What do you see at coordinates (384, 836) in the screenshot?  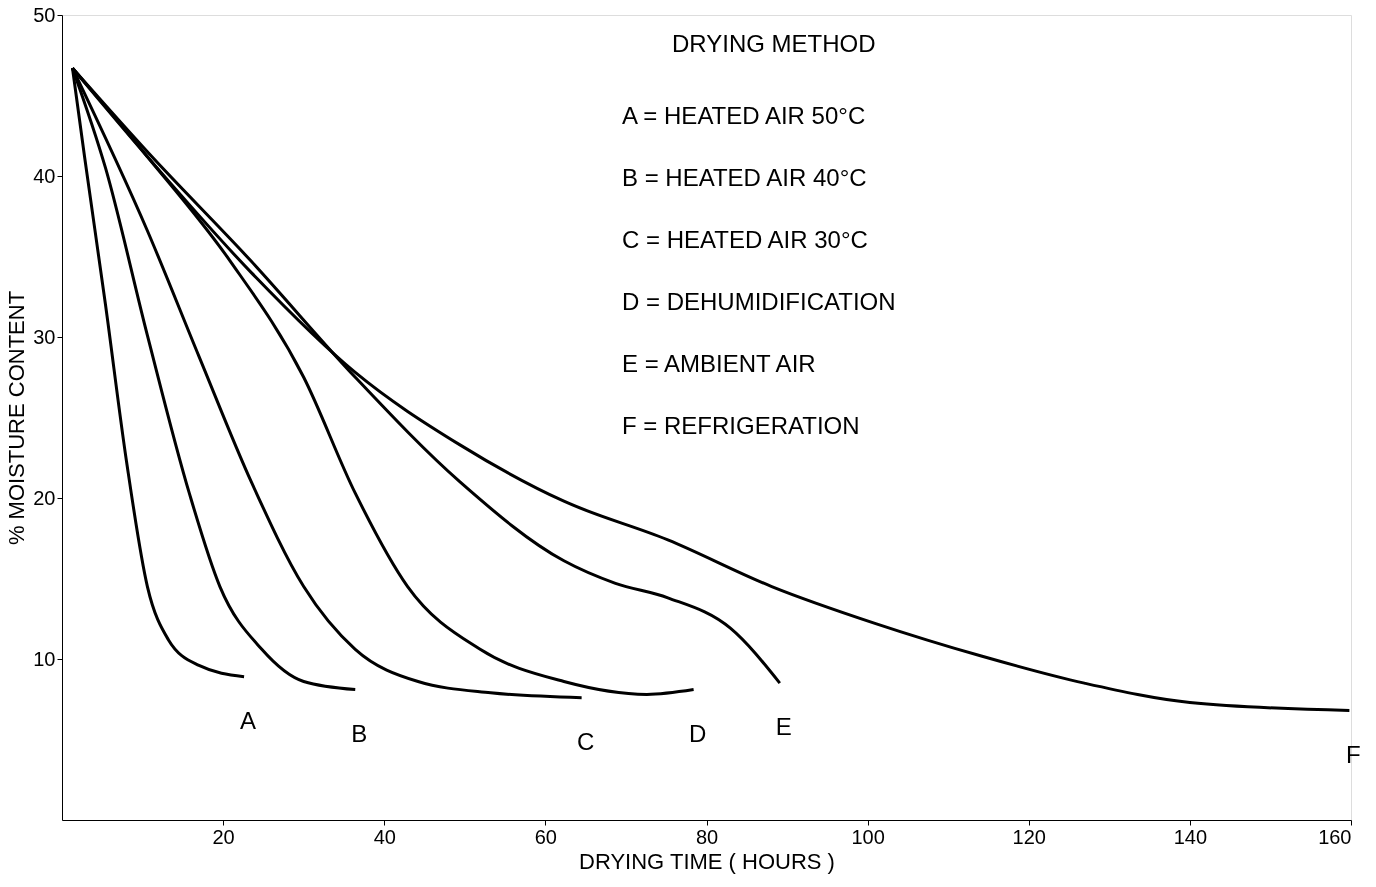 I see `x-tick-label: 40` at bounding box center [384, 836].